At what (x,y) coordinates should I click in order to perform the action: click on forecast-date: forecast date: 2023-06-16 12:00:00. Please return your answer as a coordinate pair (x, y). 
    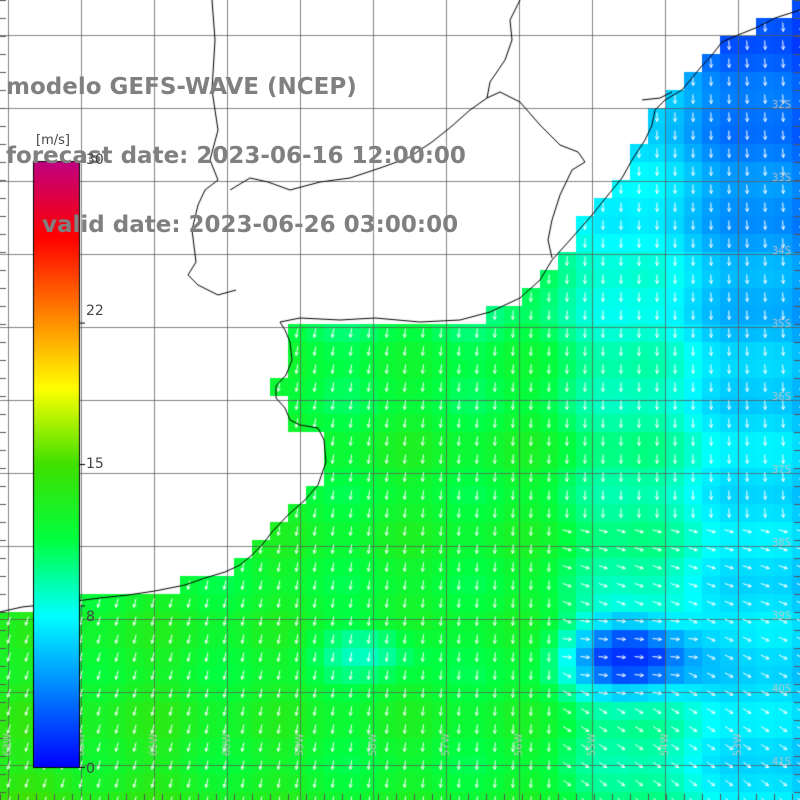
    Looking at the image, I should click on (236, 156).